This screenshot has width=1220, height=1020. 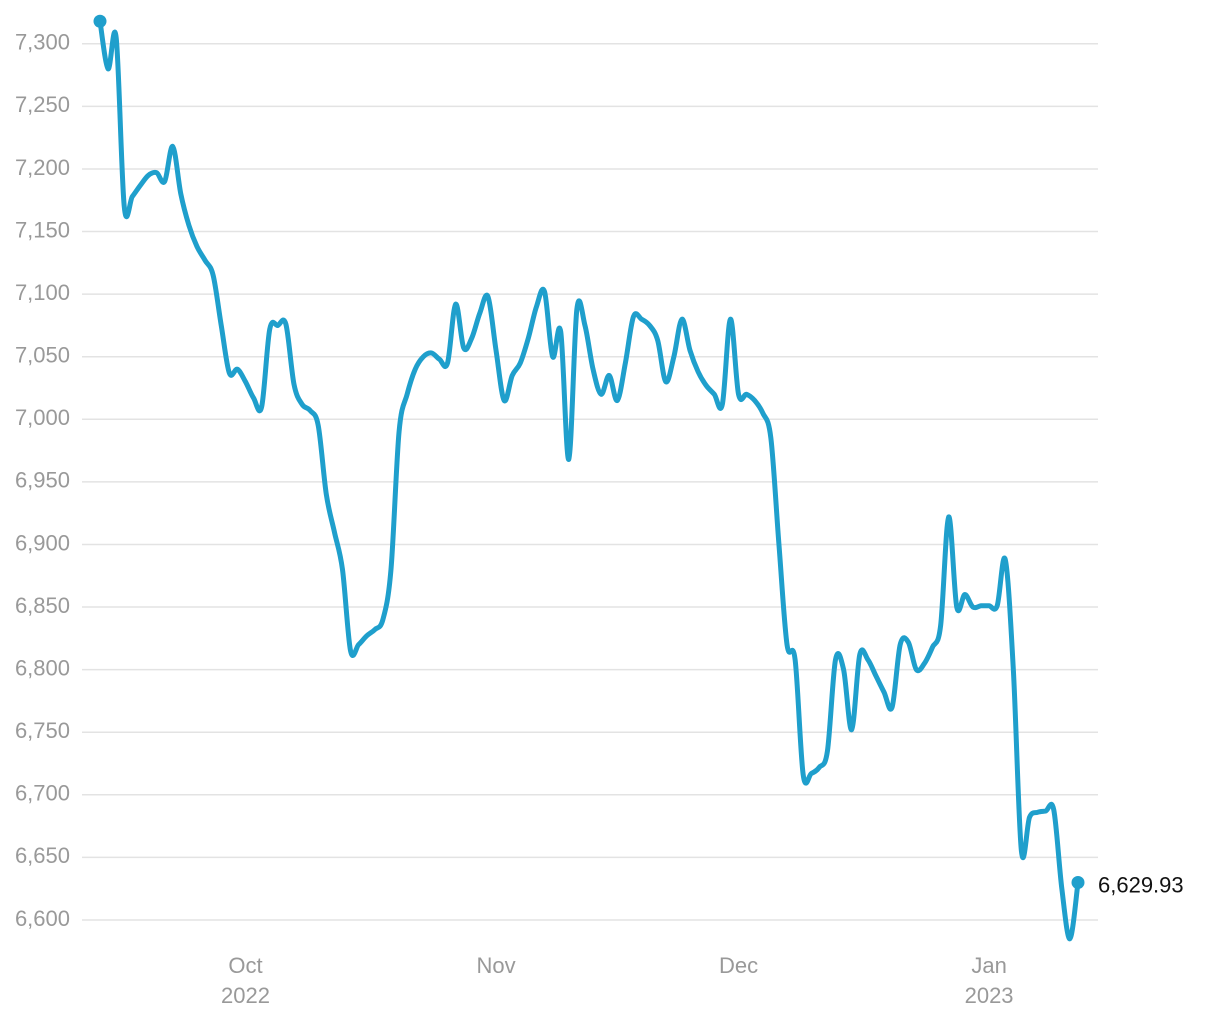 What do you see at coordinates (42, 918) in the screenshot?
I see `y-tick-label: 6,600` at bounding box center [42, 918].